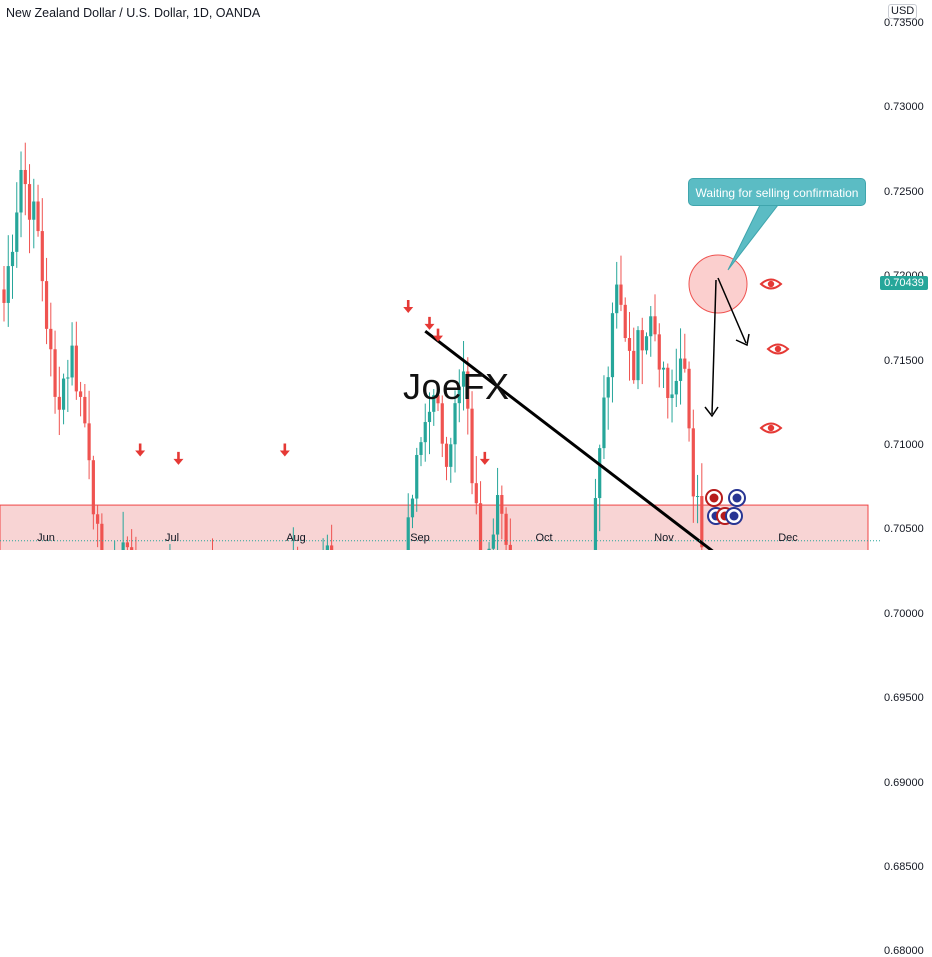  What do you see at coordinates (569, 440) in the screenshot?
I see `trendline` at bounding box center [569, 440].